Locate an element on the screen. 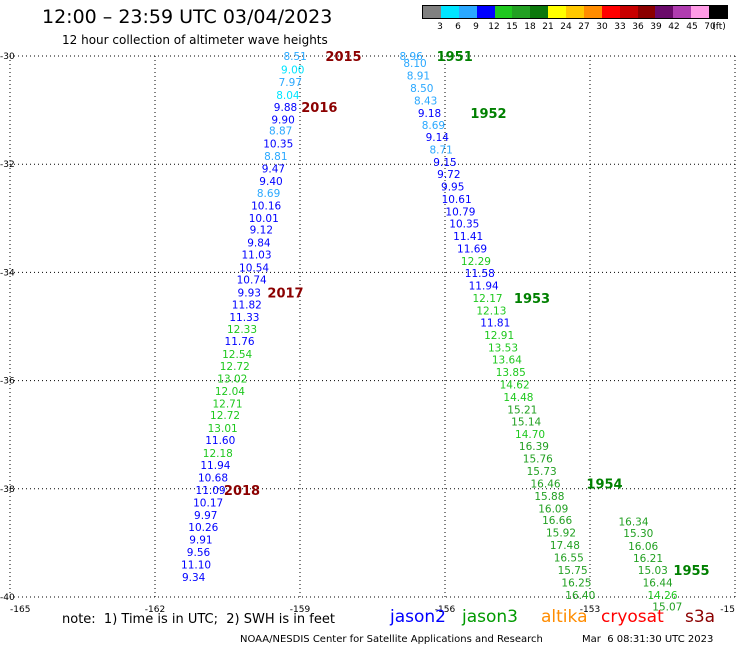 Image resolution: width=740 pixels, height=650 pixels. wave-height-label: 13.02 is located at coordinates (232, 379).